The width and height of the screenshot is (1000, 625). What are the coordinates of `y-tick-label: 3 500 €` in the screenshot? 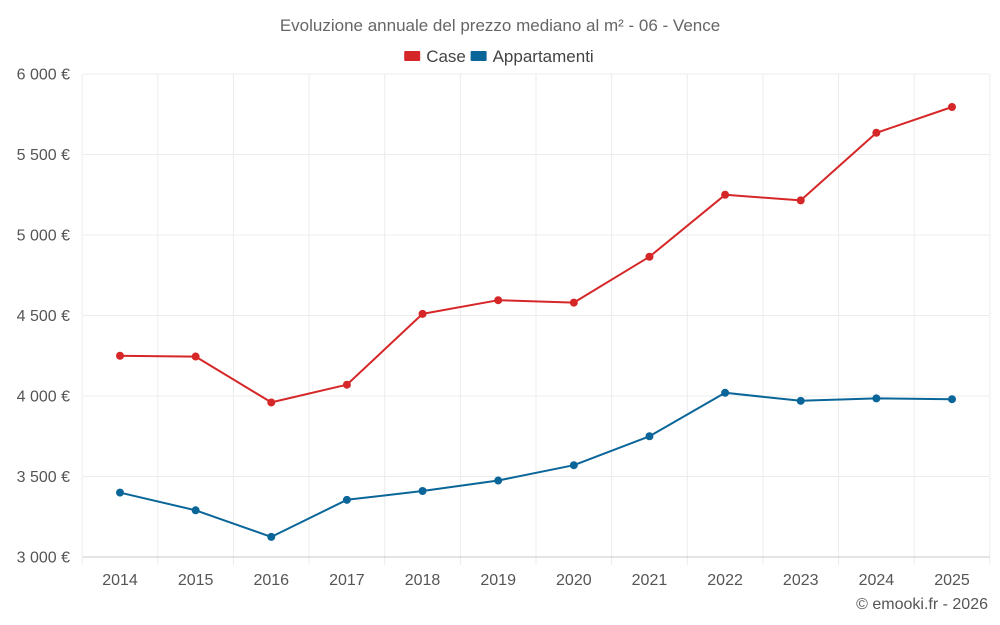 It's located at (43, 477).